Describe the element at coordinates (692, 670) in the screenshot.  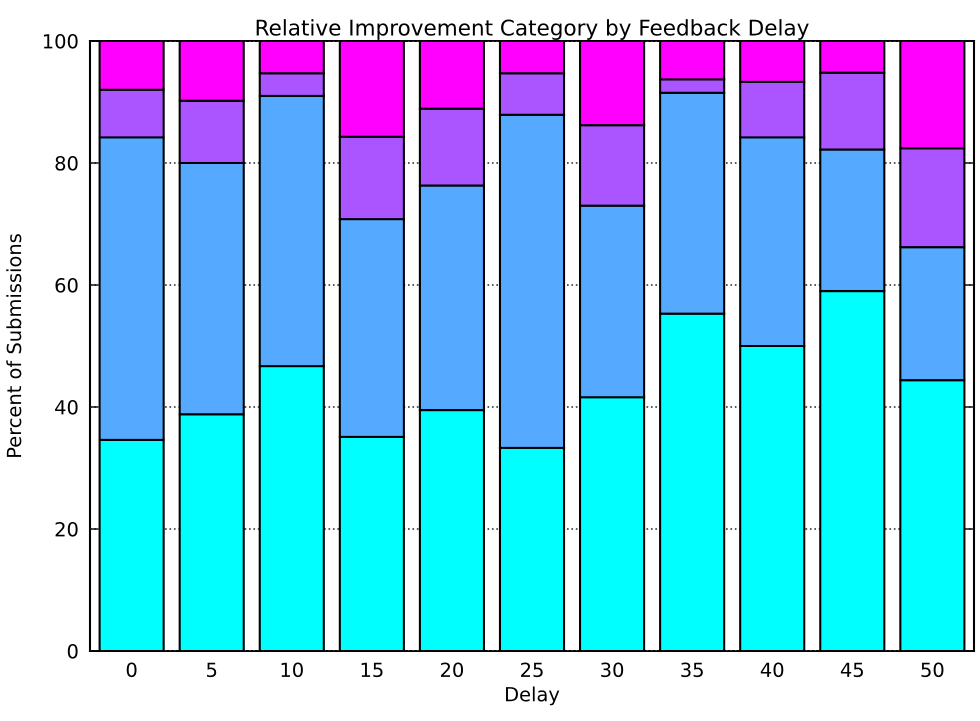
I see `x-tick-label: 35` at that location.